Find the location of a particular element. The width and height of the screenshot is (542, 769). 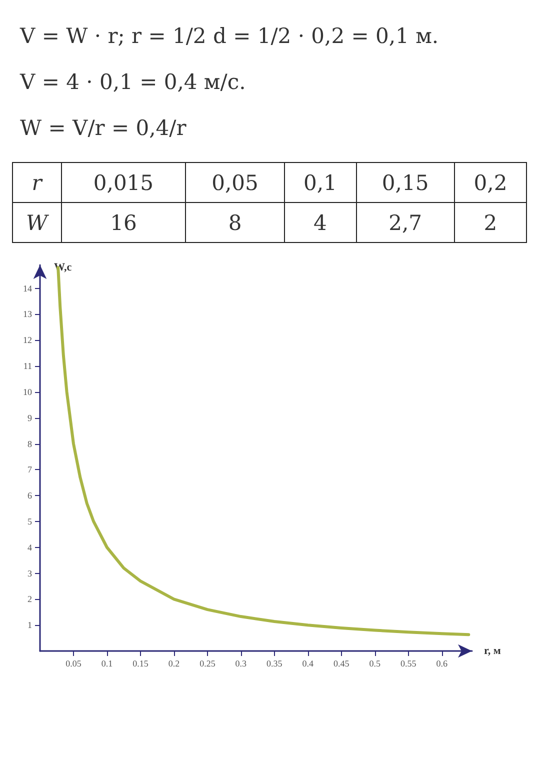

y-tick-label: 9 is located at coordinates (30, 417).